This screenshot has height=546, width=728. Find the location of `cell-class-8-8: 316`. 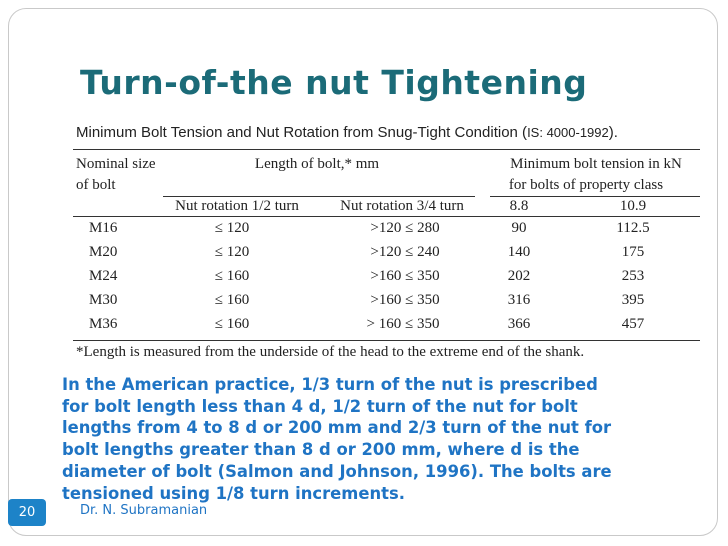

cell-class-8-8: 316 is located at coordinates (519, 300).